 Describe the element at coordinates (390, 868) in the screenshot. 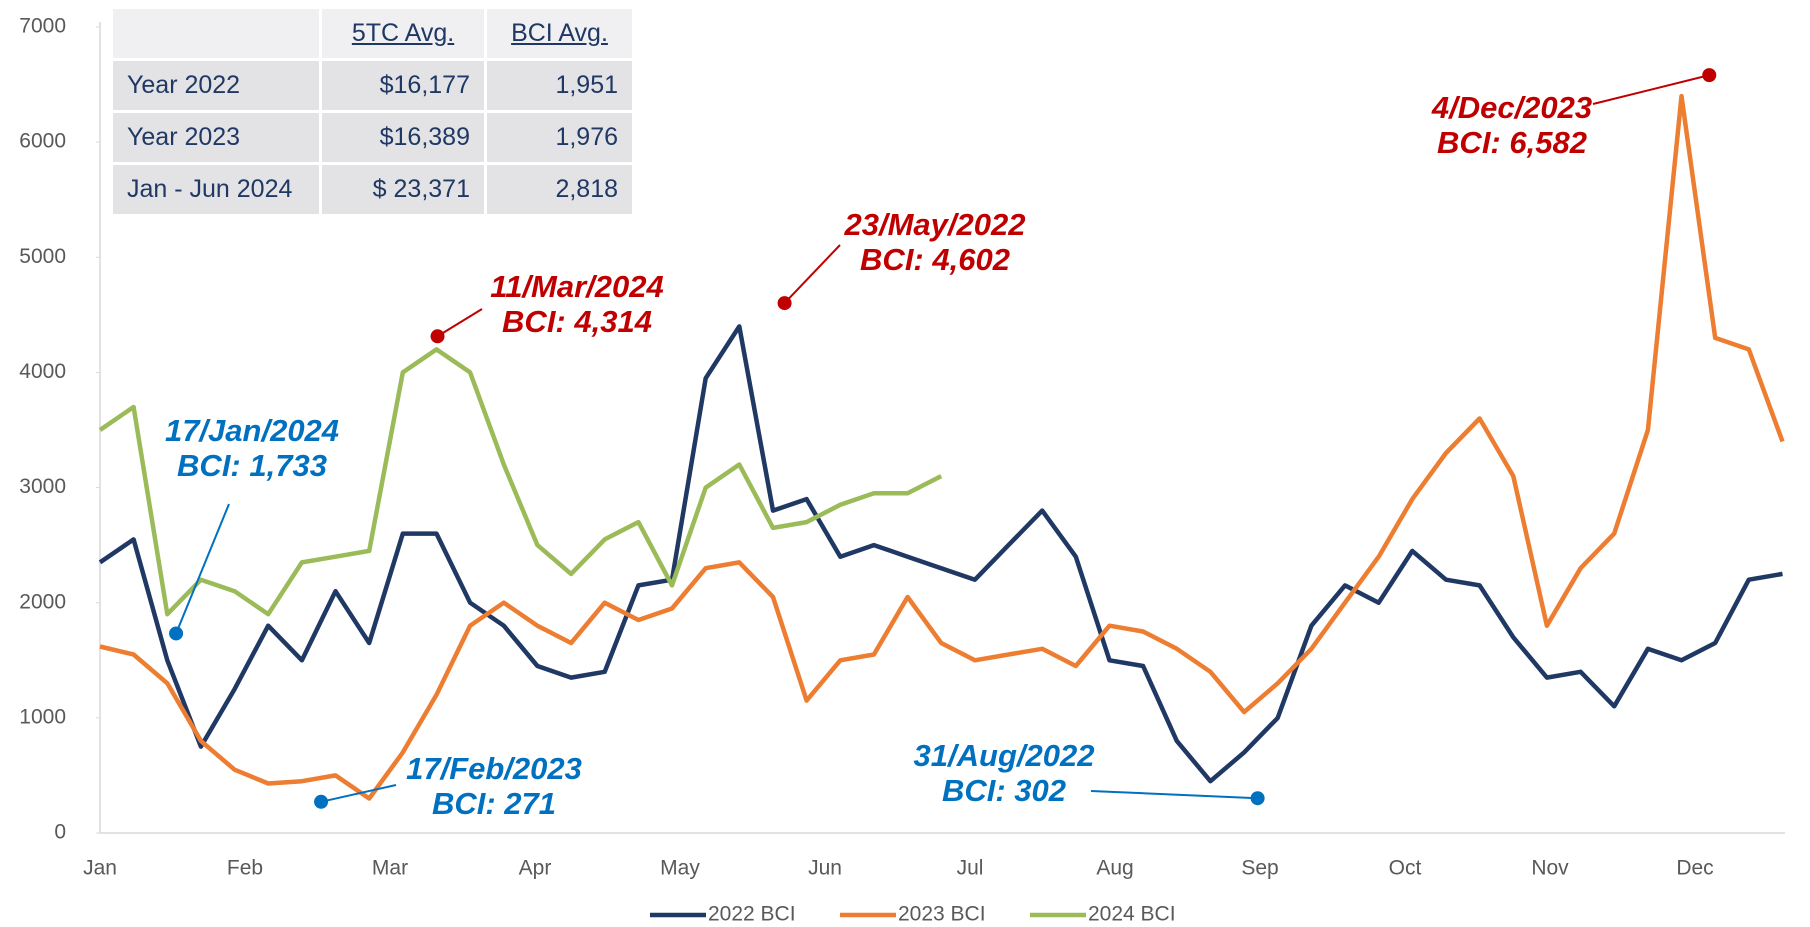

I see `x-tick-label: Mar` at that location.